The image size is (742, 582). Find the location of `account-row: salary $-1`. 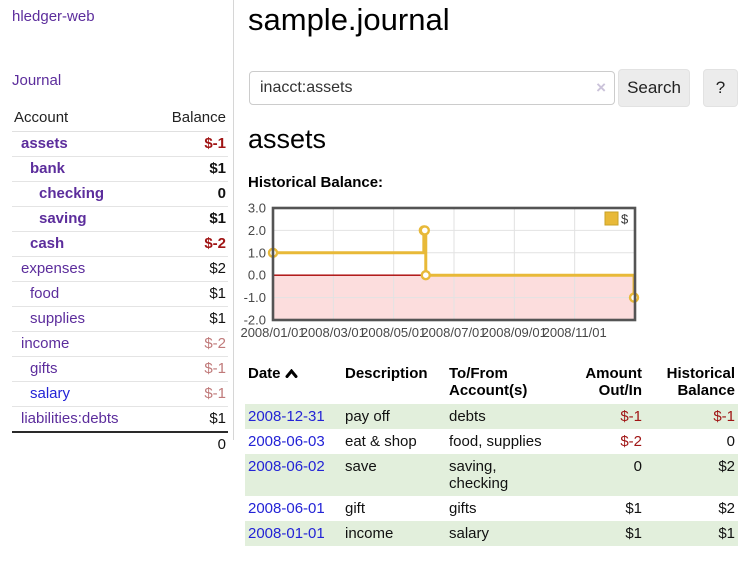

account-row: salary $-1 is located at coordinates (120, 394).